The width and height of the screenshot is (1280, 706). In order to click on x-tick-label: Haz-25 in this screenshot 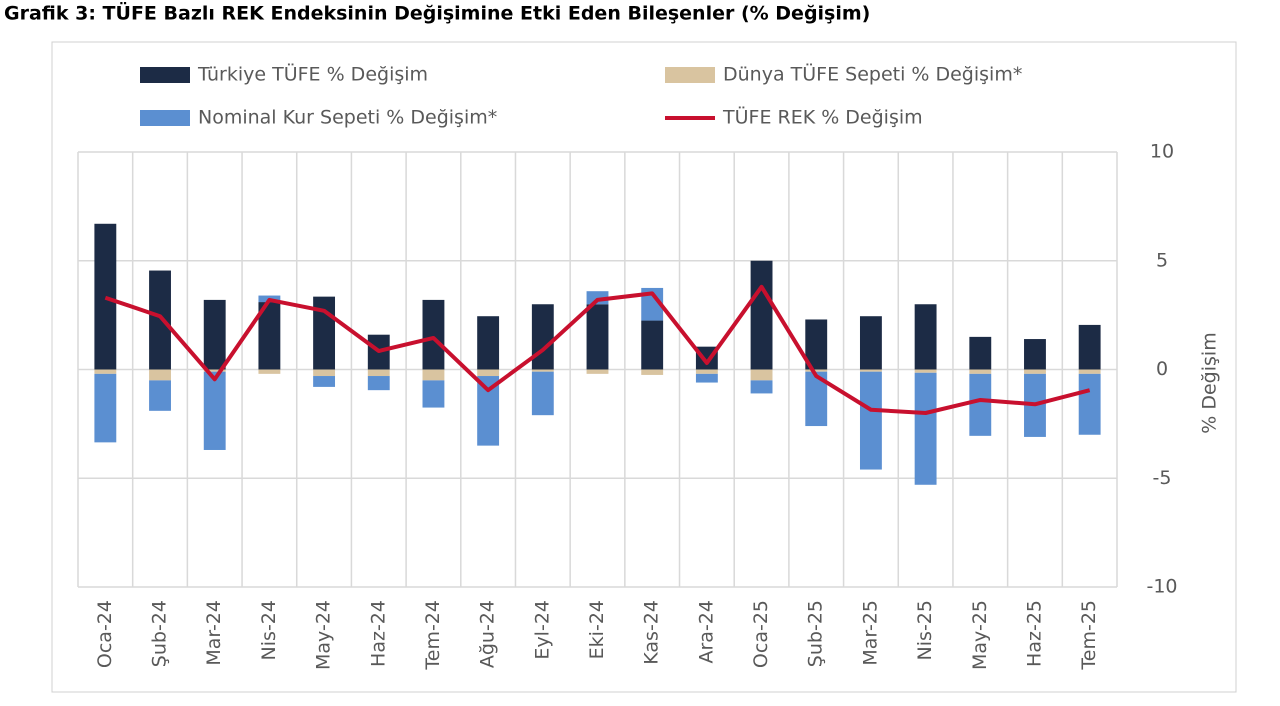, I will do `click(1034, 633)`.